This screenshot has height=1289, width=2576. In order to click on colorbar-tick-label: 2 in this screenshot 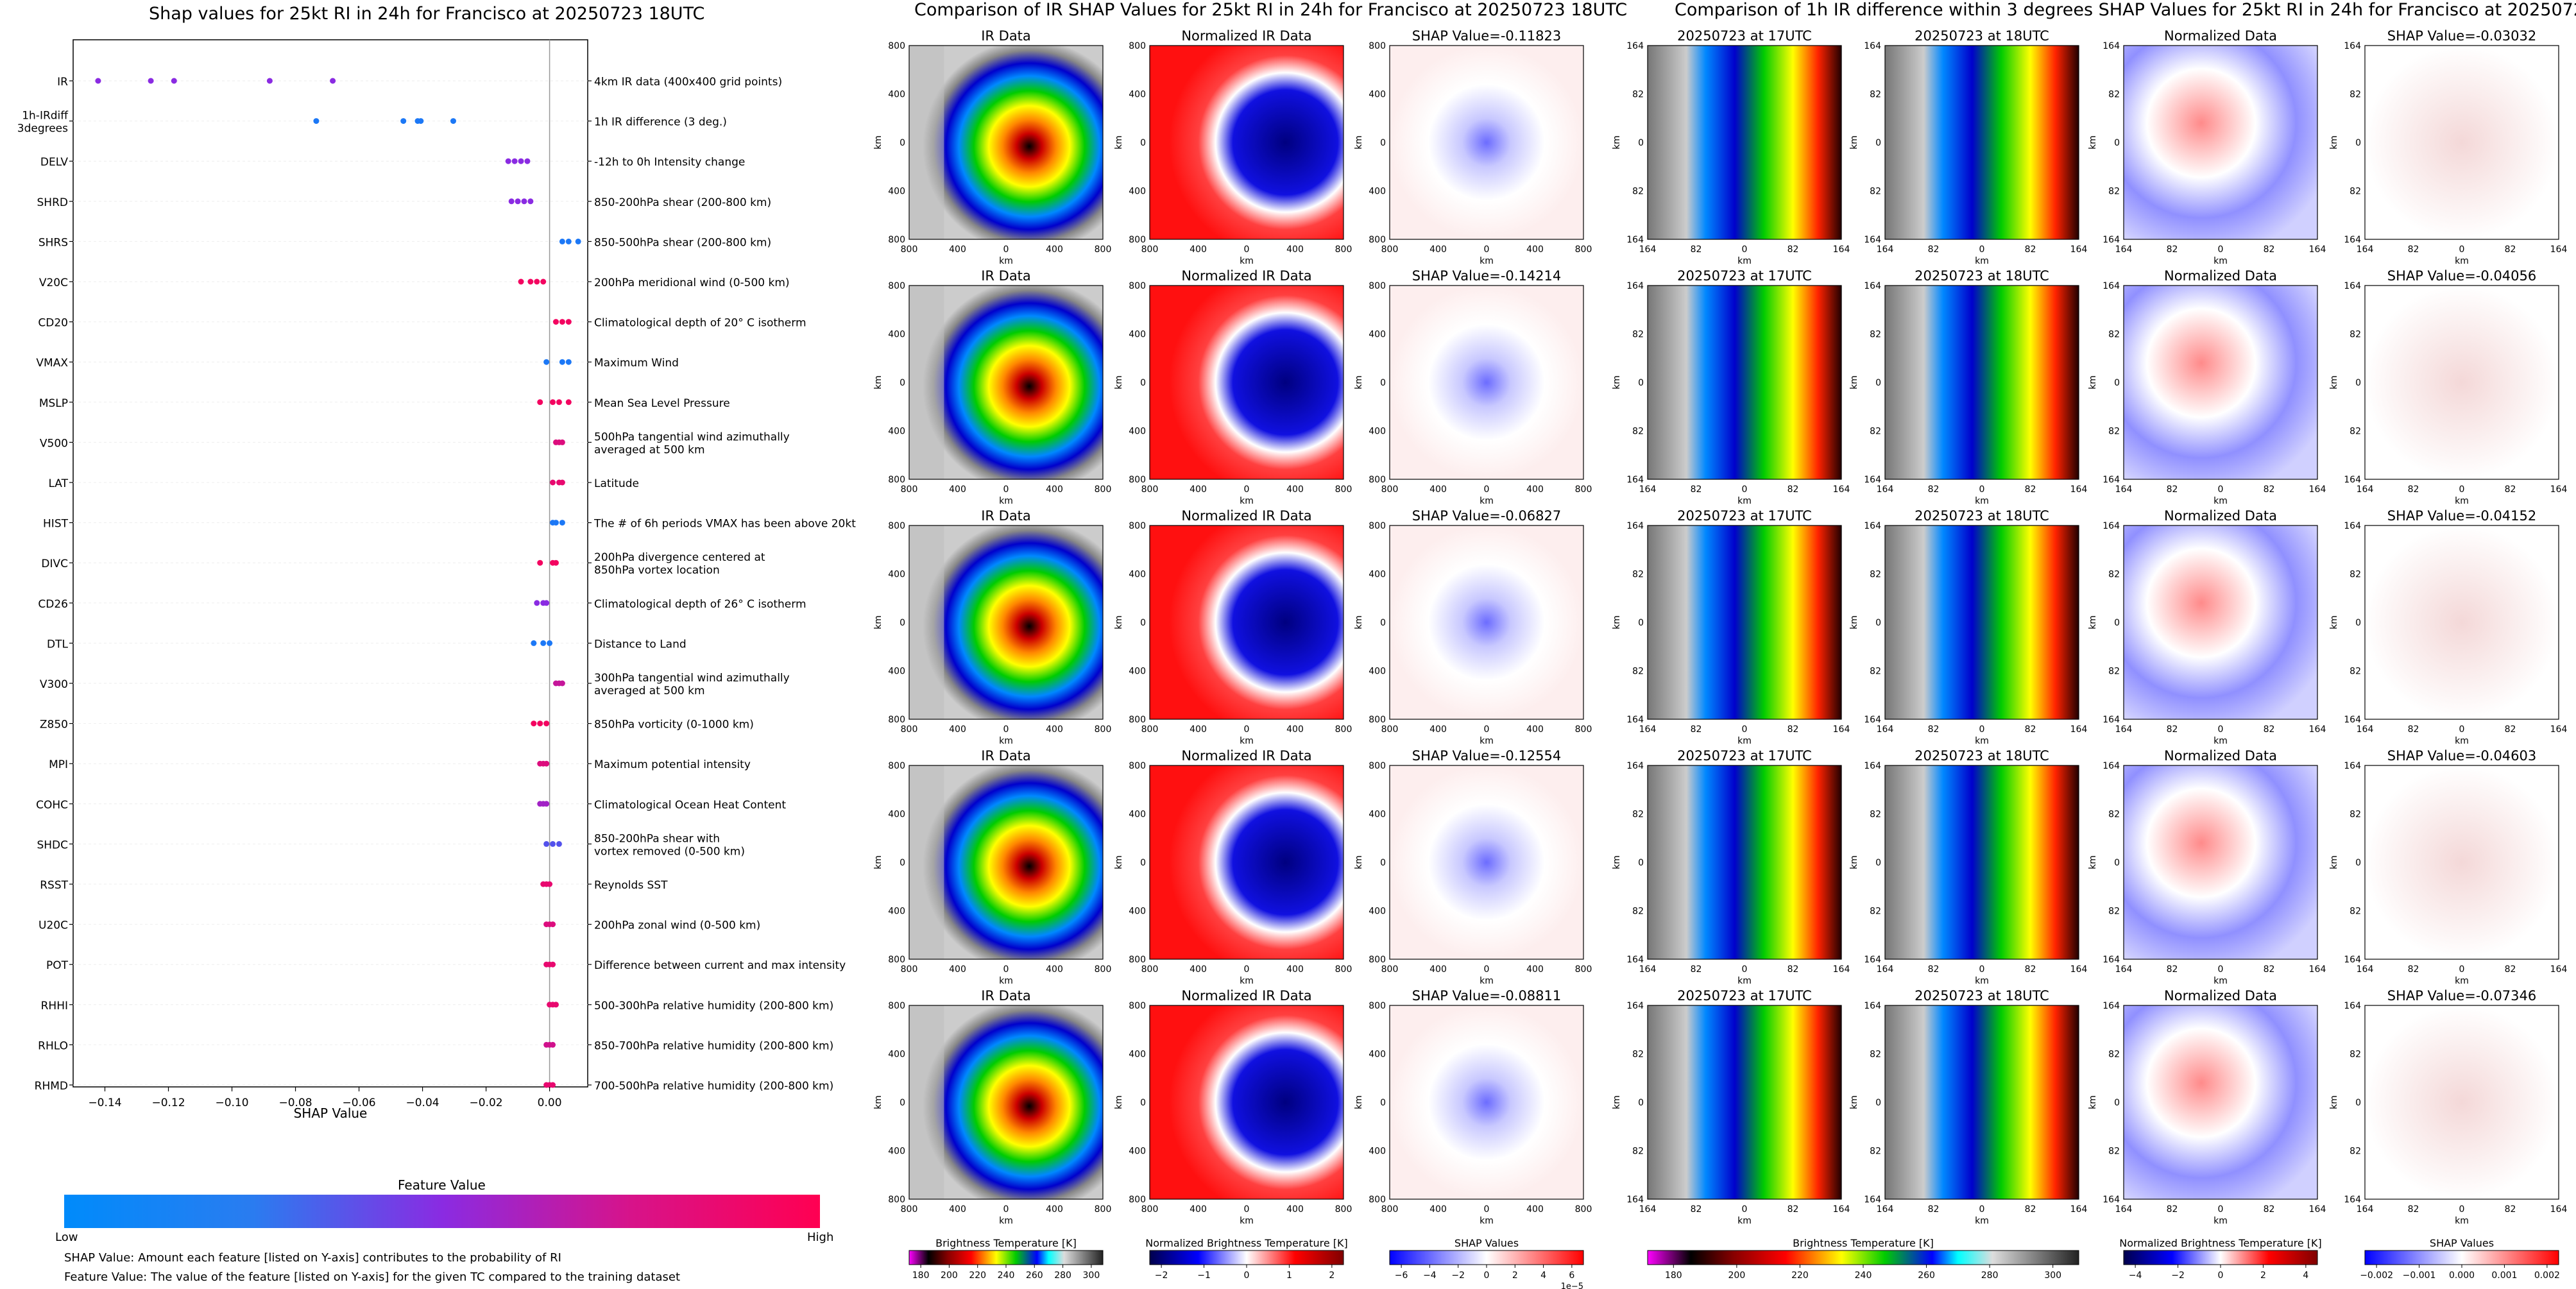, I will do `click(1515, 1275)`.